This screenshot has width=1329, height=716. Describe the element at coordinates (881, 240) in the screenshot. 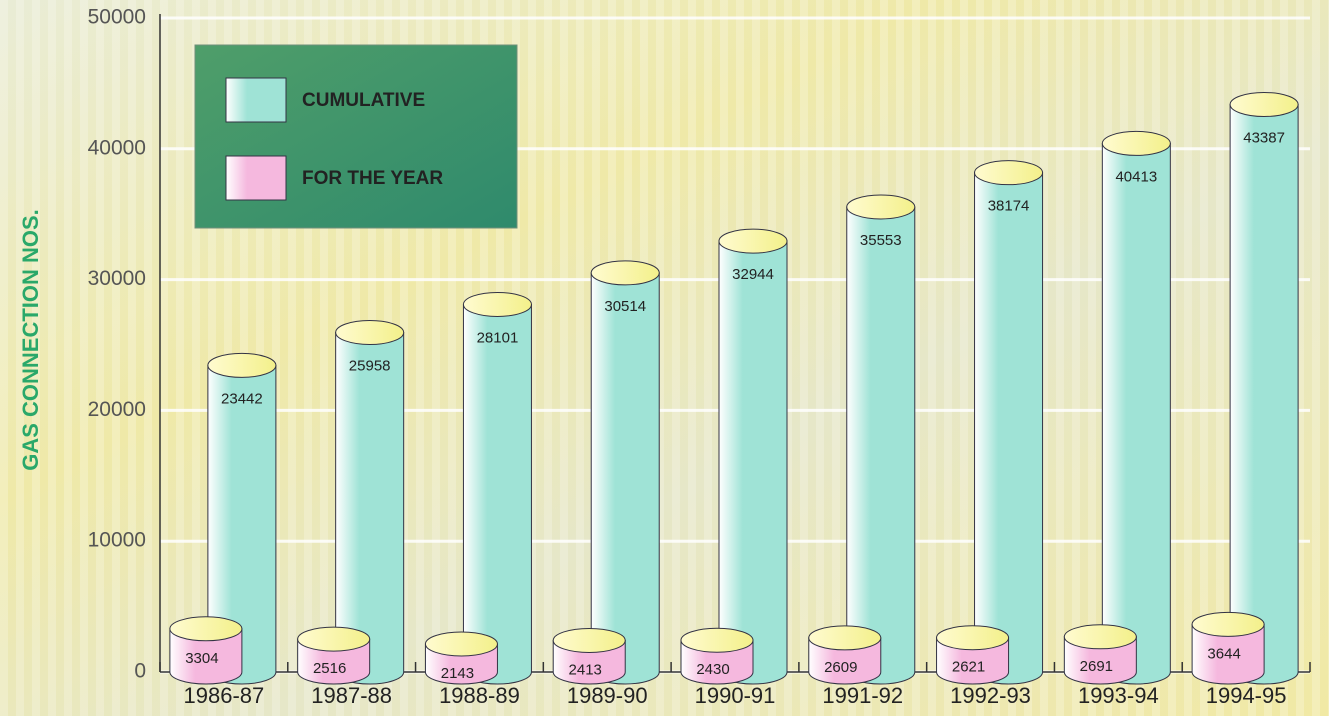

I see `value-label: 35553` at that location.